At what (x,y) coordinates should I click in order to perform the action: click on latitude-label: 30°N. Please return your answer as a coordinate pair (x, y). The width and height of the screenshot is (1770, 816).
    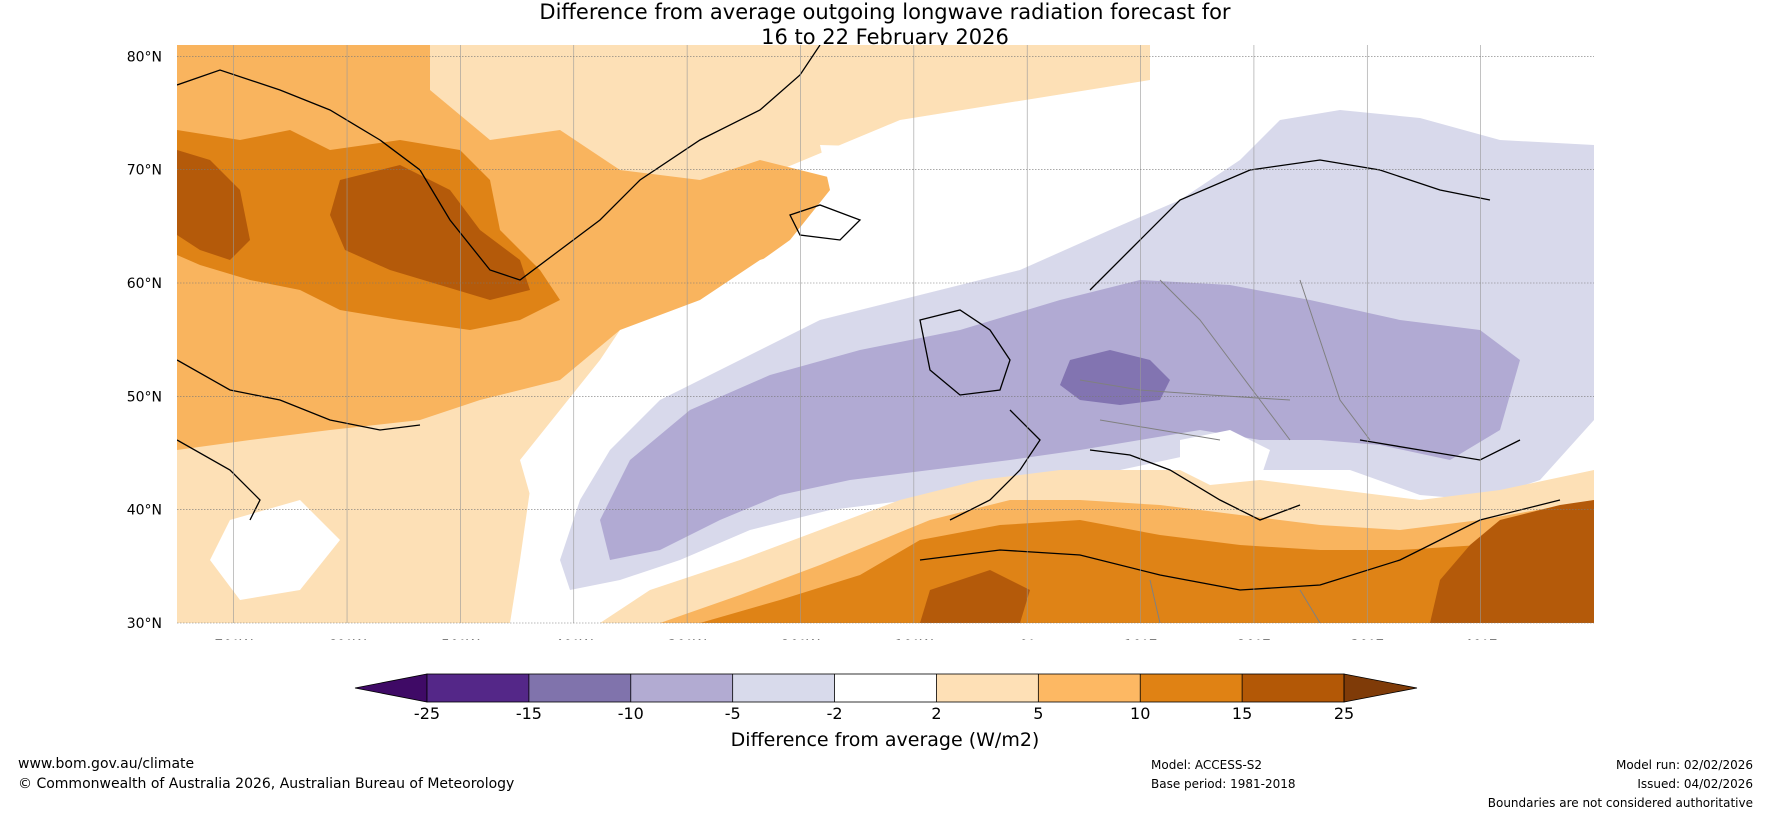
    Looking at the image, I should click on (144, 624).